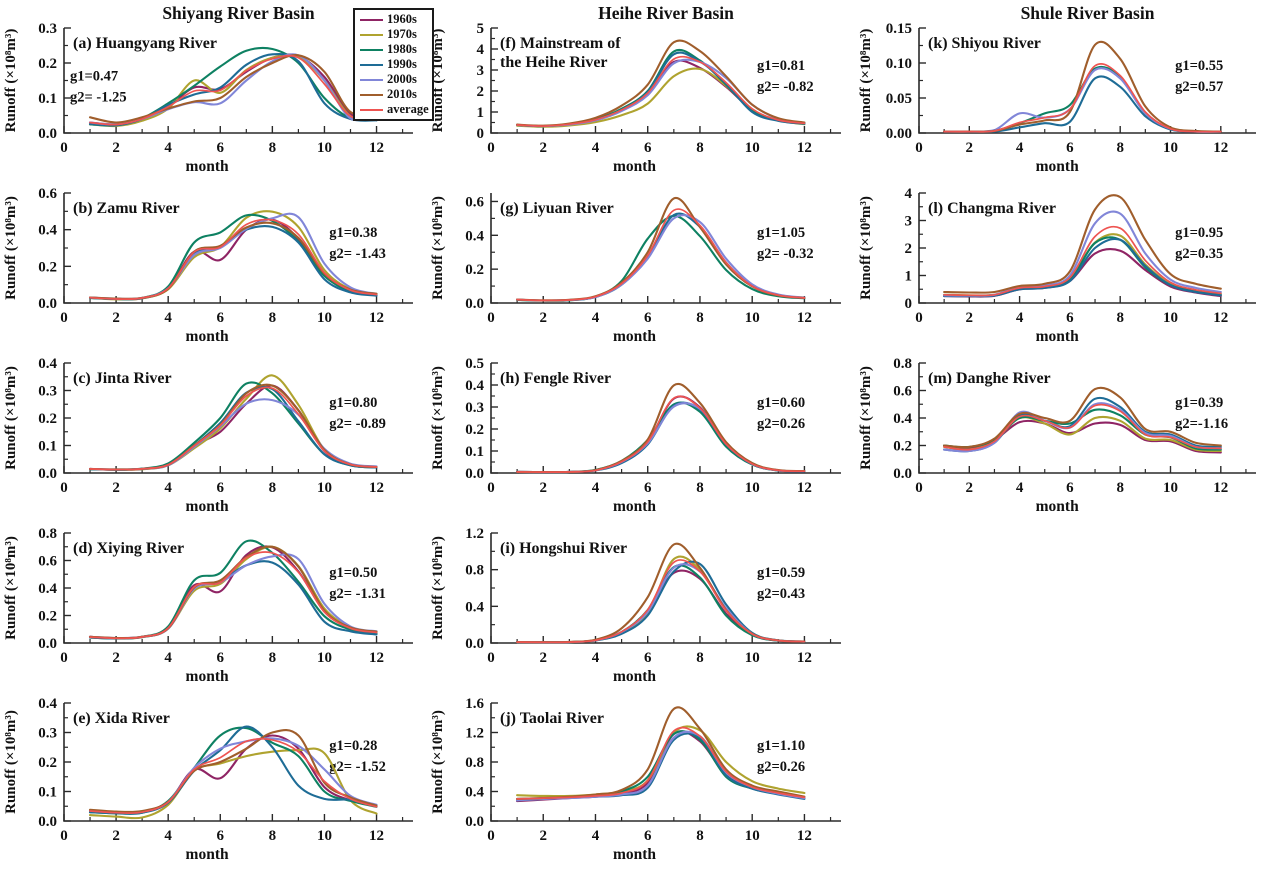 The height and width of the screenshot is (887, 1270). Describe the element at coordinates (554, 62) in the screenshot. I see `subplot-title: the Heihe River` at that location.